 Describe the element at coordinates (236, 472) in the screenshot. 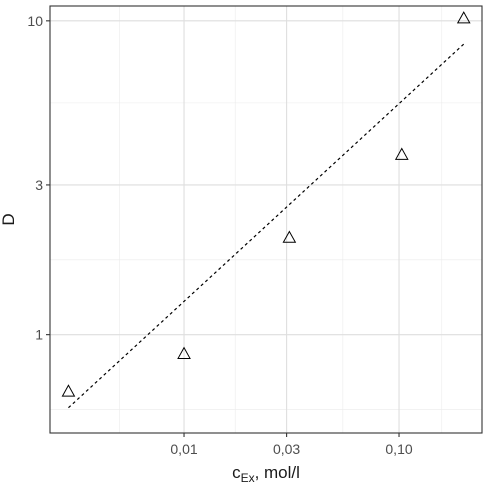

I see `x-axis-title-main: c` at that location.